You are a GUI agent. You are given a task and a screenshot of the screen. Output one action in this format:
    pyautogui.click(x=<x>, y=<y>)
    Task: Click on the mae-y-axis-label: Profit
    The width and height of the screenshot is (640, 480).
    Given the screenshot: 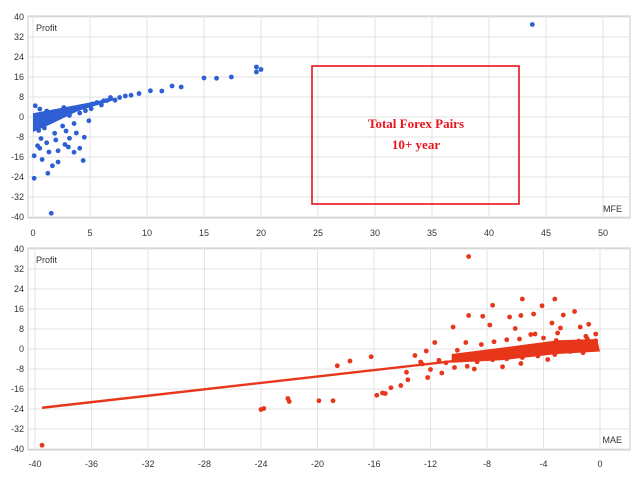 What is the action you would take?
    pyautogui.click(x=47, y=260)
    